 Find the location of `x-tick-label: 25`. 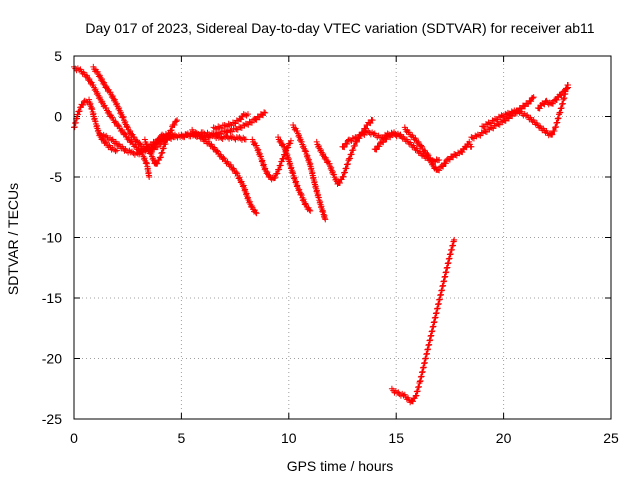

x-tick-label: 25 is located at coordinates (611, 438).